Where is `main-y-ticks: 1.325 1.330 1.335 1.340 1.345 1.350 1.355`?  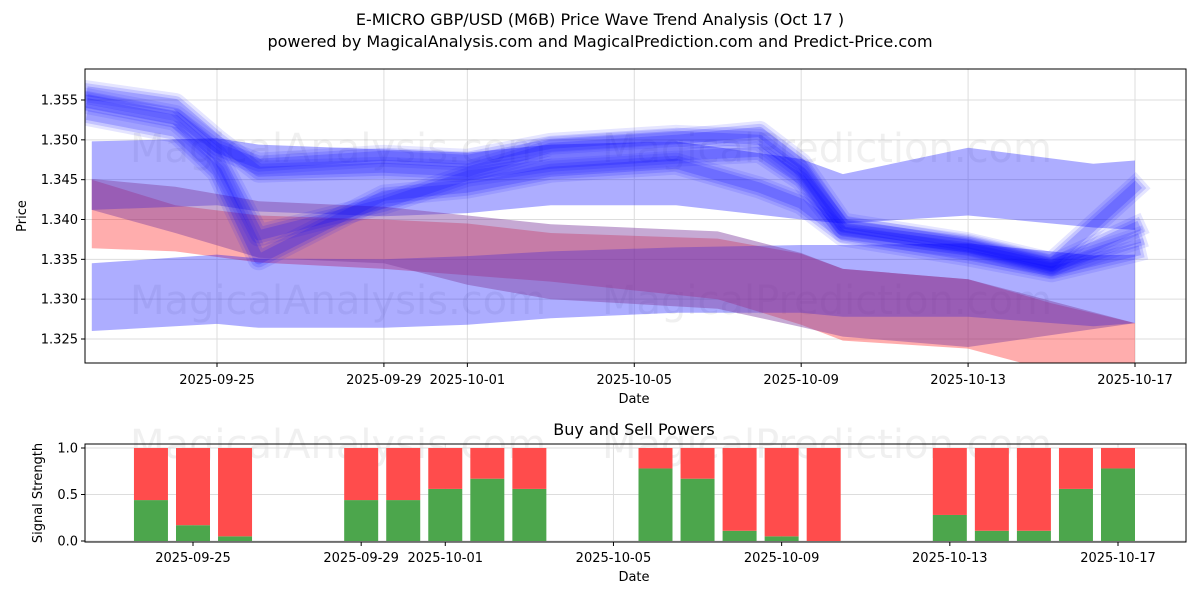
main-y-ticks: 1.325 1.330 1.335 1.340 1.345 1.350 1.355 is located at coordinates (63, 221).